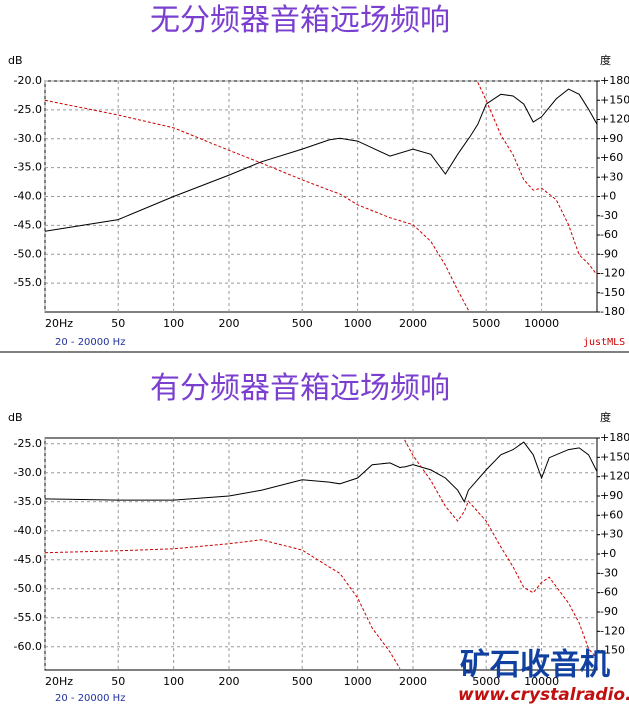  I want to click on y-tick-label: -60.0, so click(28, 646).